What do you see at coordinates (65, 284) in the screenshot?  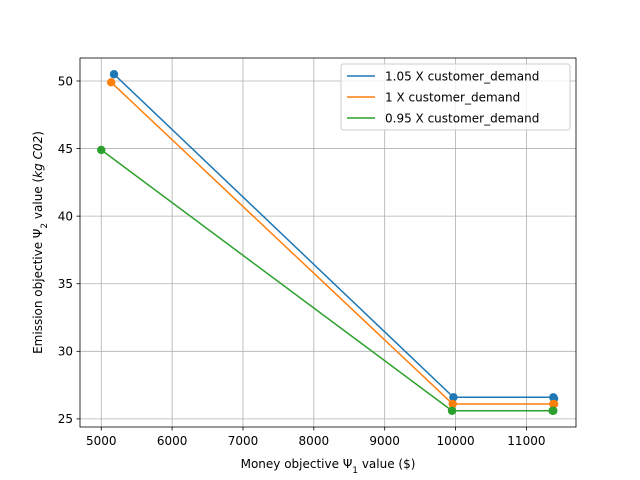 I see `y-tick-label: 35` at bounding box center [65, 284].